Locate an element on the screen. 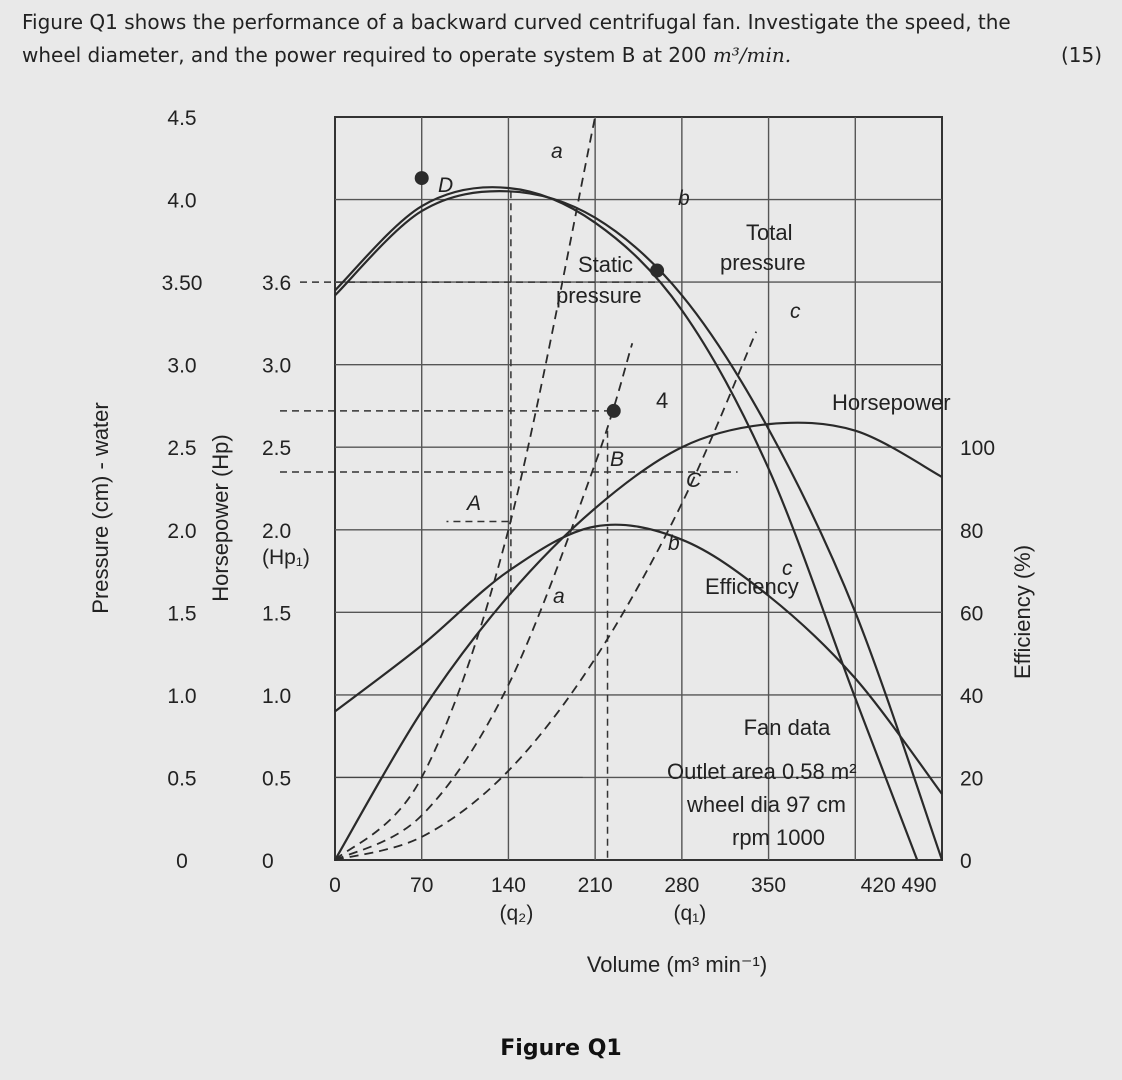  series-line-b is located at coordinates (484, 601).